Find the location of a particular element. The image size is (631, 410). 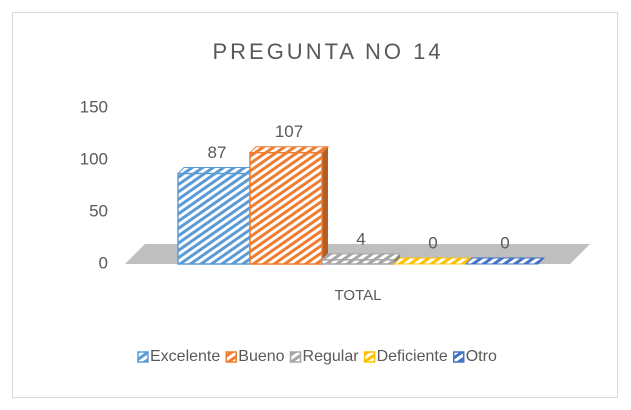

y-tick-label: 0 is located at coordinates (103, 262).